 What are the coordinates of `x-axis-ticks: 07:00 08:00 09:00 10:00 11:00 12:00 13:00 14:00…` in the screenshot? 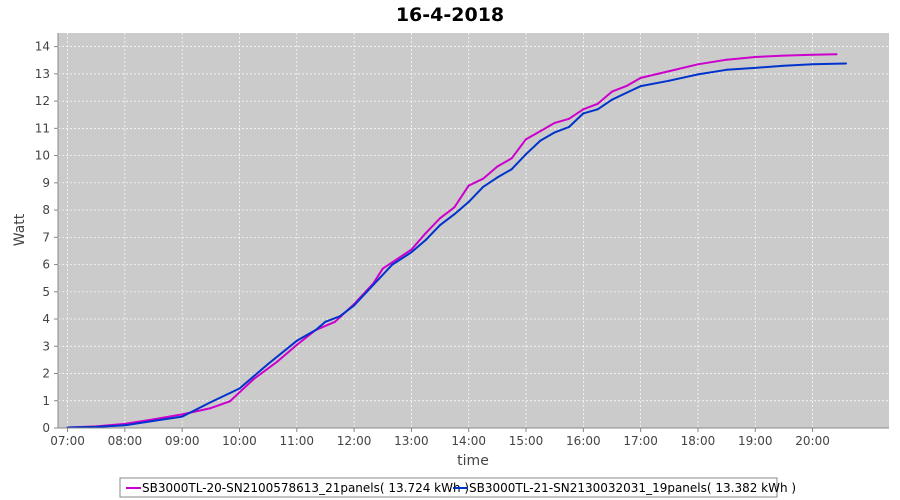 It's located at (440, 438).